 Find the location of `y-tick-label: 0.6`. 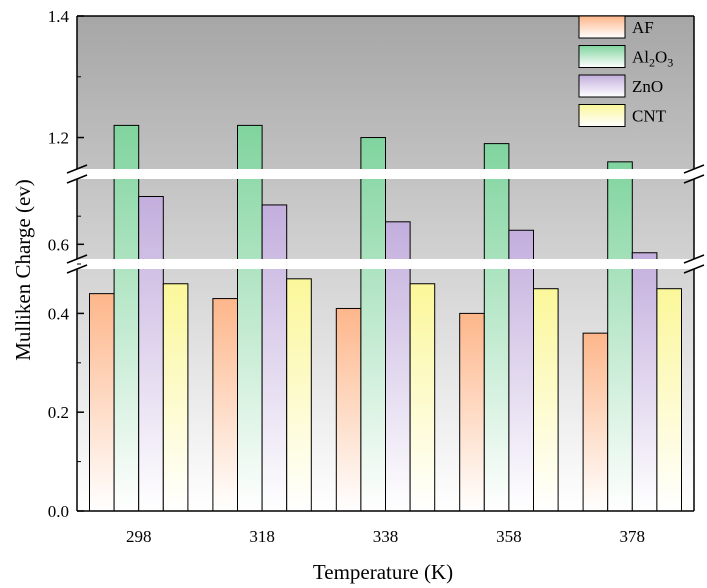

y-tick-label: 0.6 is located at coordinates (58, 244).